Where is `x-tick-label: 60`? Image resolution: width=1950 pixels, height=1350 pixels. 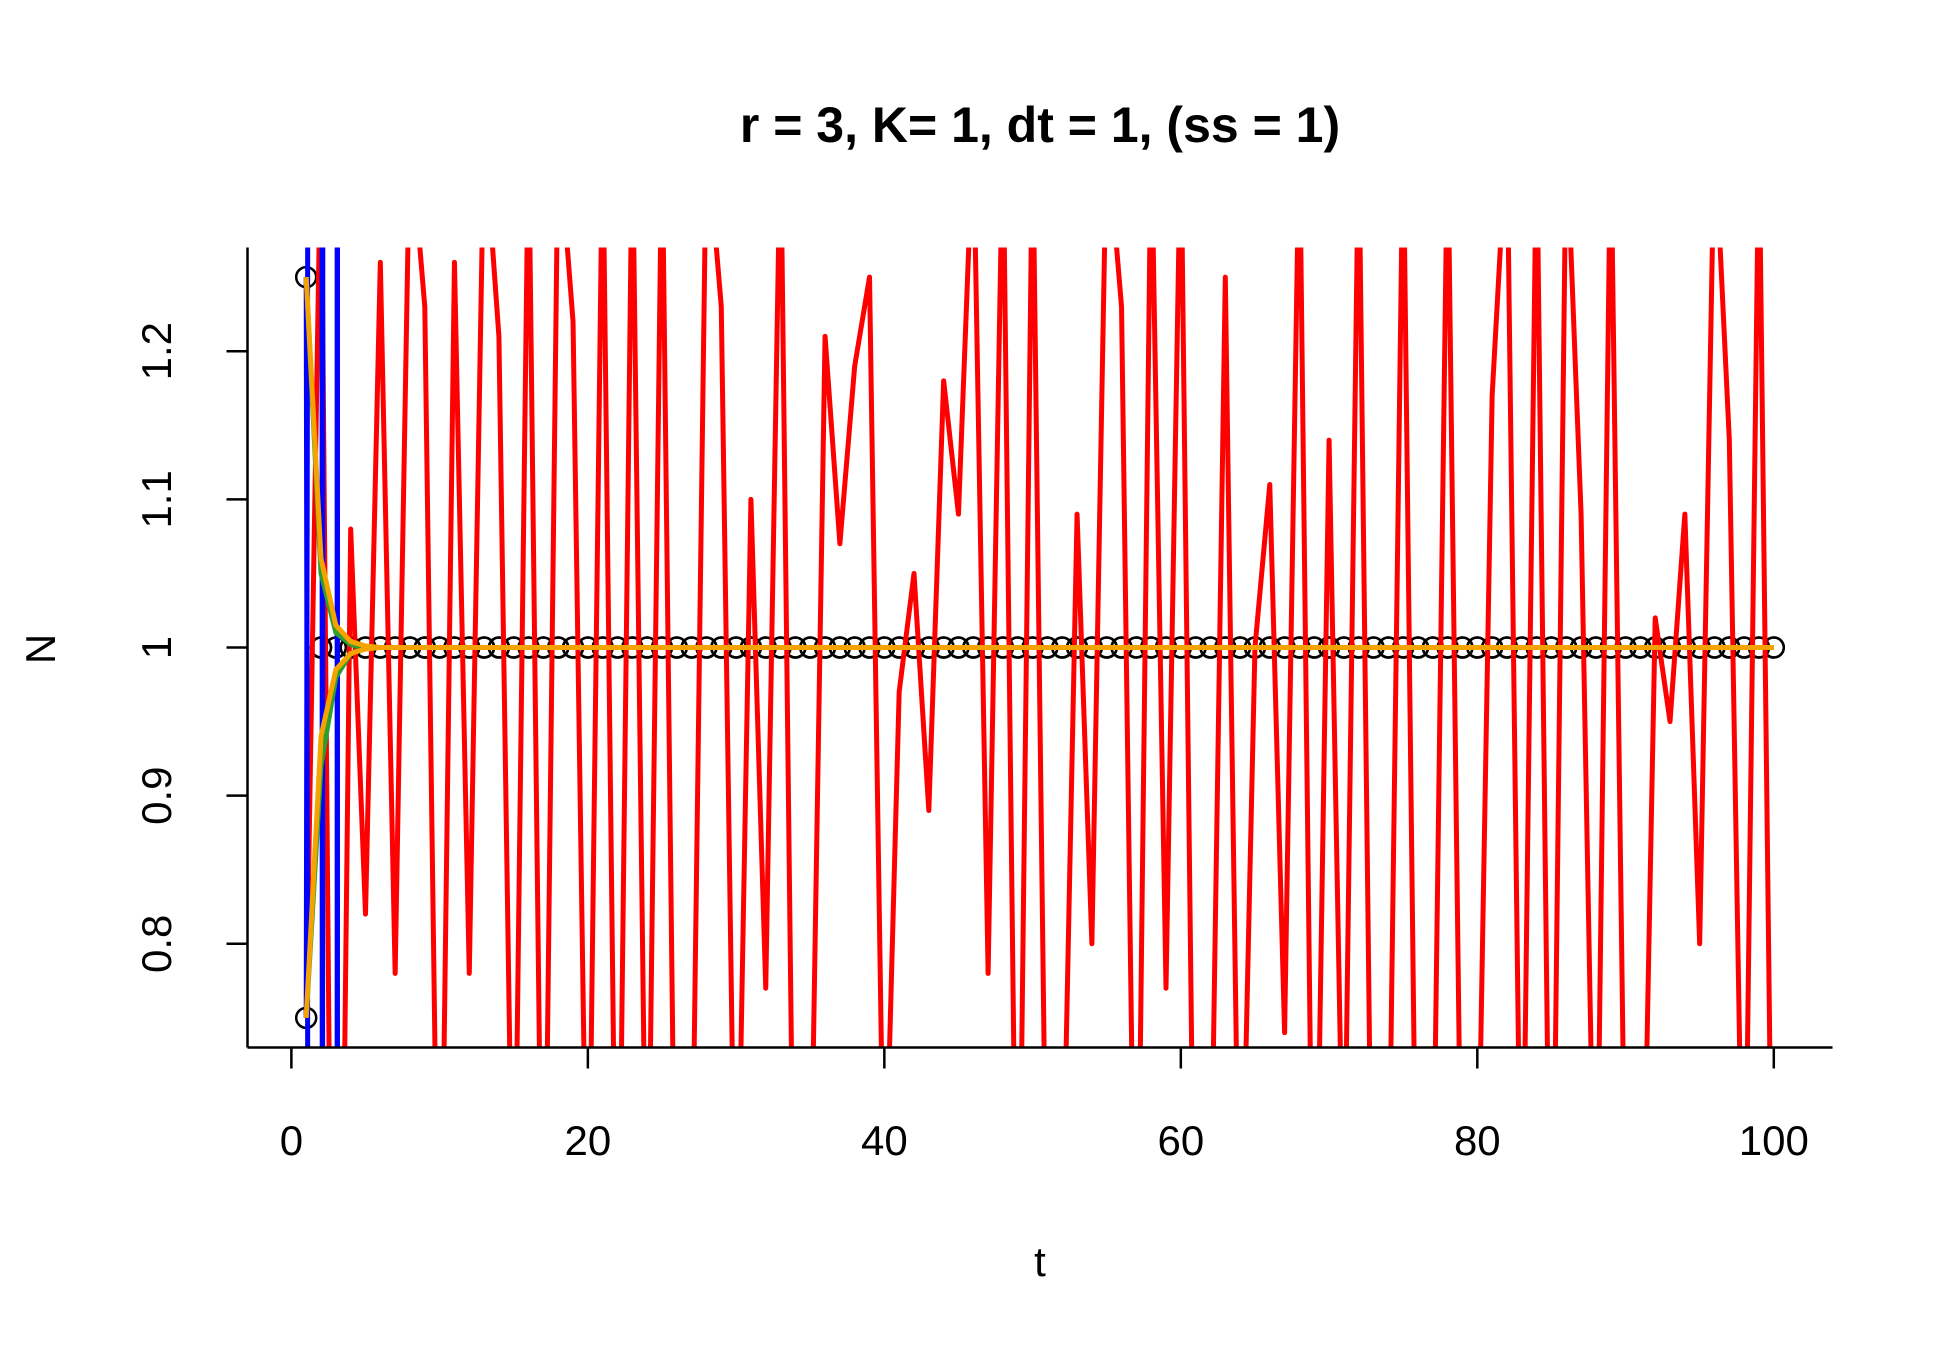
x-tick-label: 60 is located at coordinates (1180, 1140).